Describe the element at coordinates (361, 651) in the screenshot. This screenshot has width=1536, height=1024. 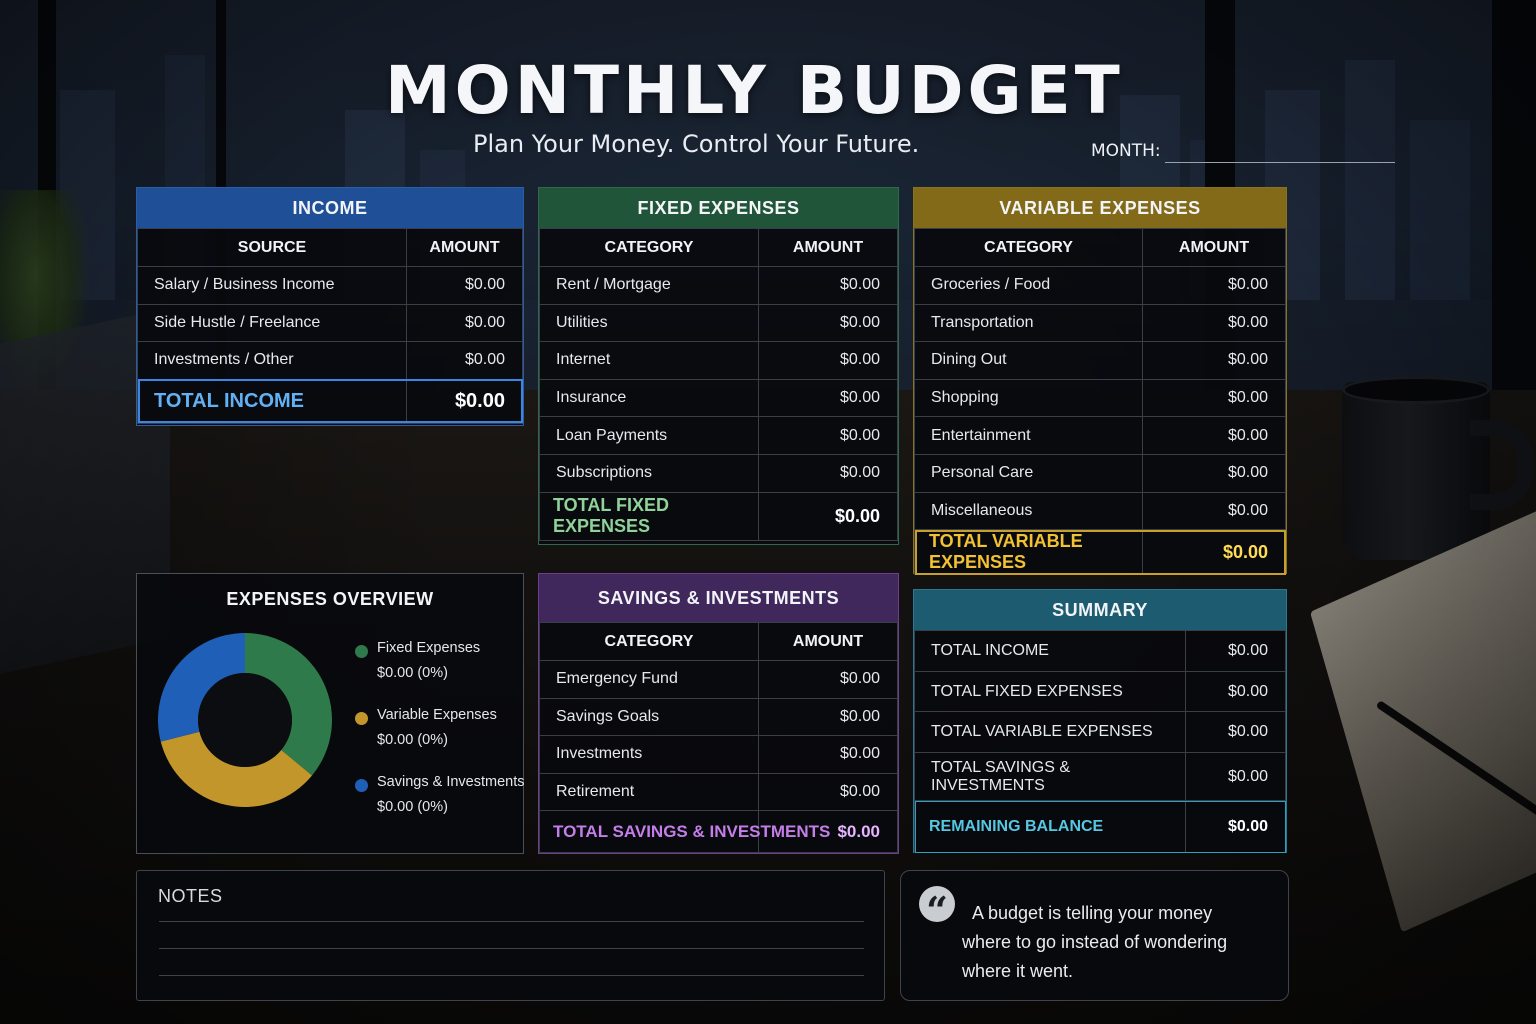
I see `legend-swatch` at that location.